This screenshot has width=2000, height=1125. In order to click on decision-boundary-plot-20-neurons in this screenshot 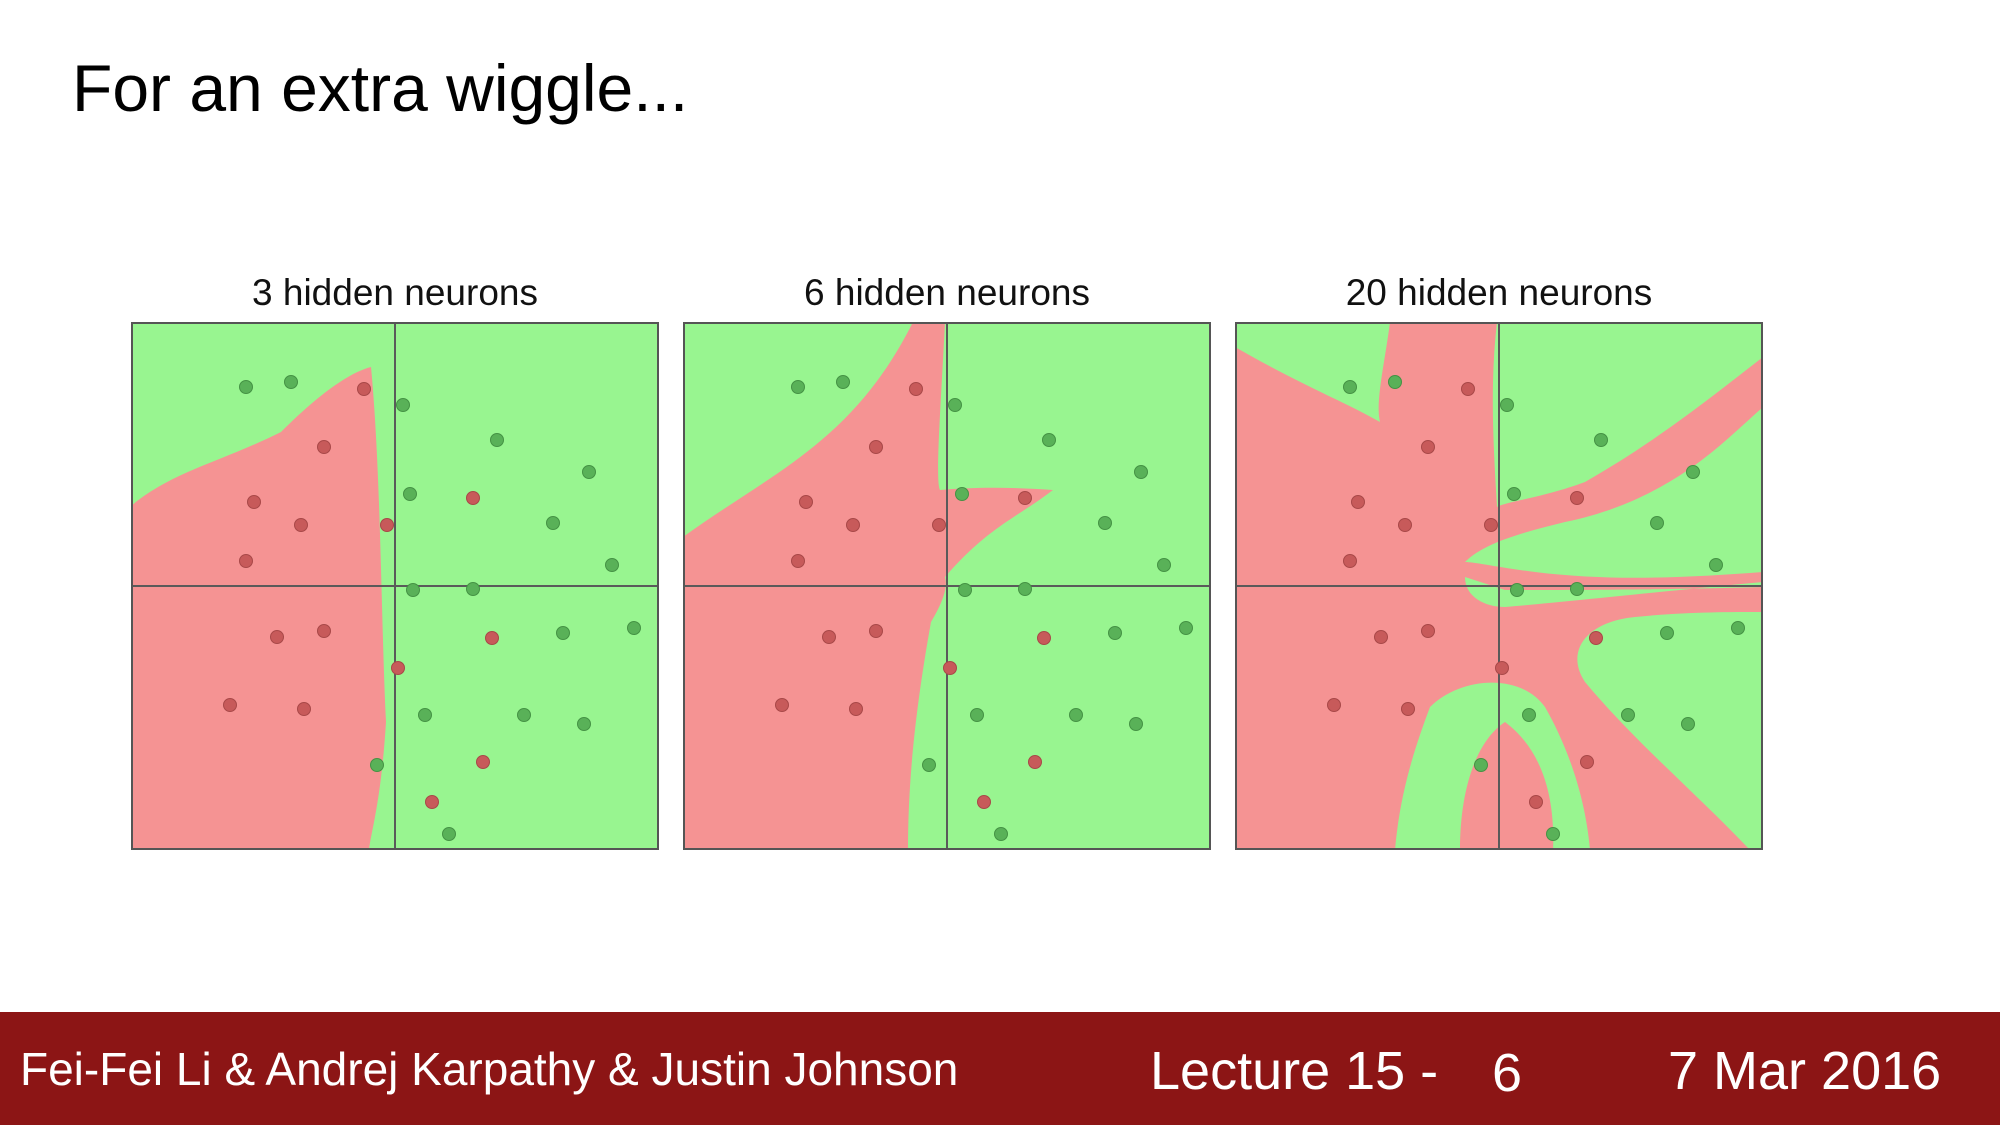, I will do `click(1499, 586)`.